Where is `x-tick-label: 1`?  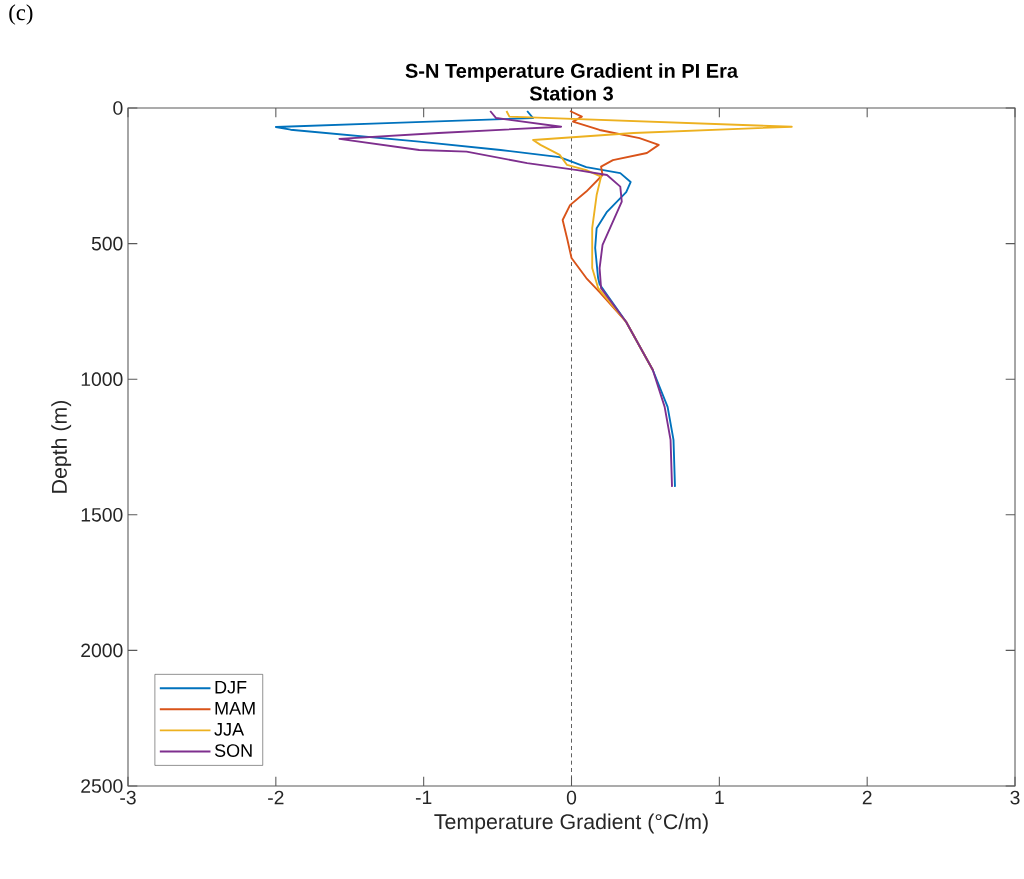
x-tick-label: 1 is located at coordinates (719, 797).